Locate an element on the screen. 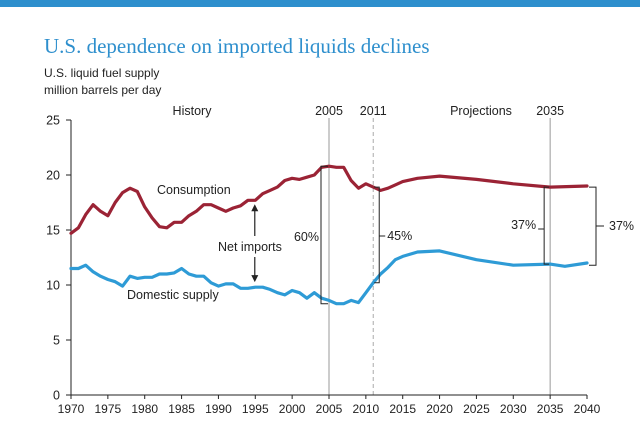 The height and width of the screenshot is (425, 640). top-accent-bar is located at coordinates (320, 3).